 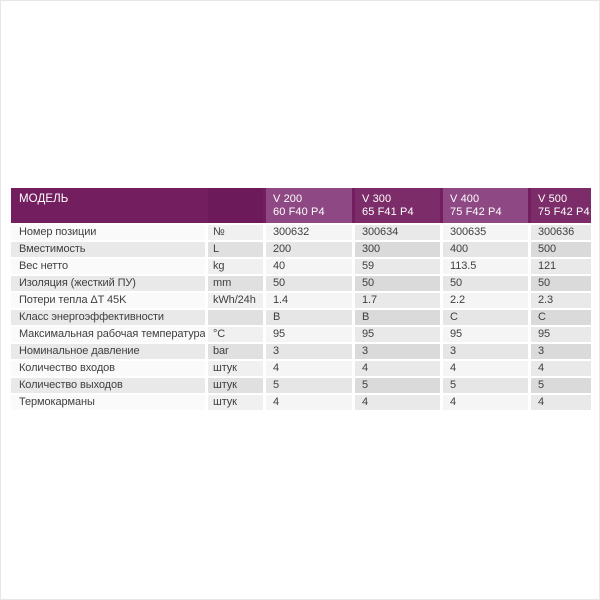 What do you see at coordinates (309, 249) in the screenshot?
I see `spec-value: 200` at bounding box center [309, 249].